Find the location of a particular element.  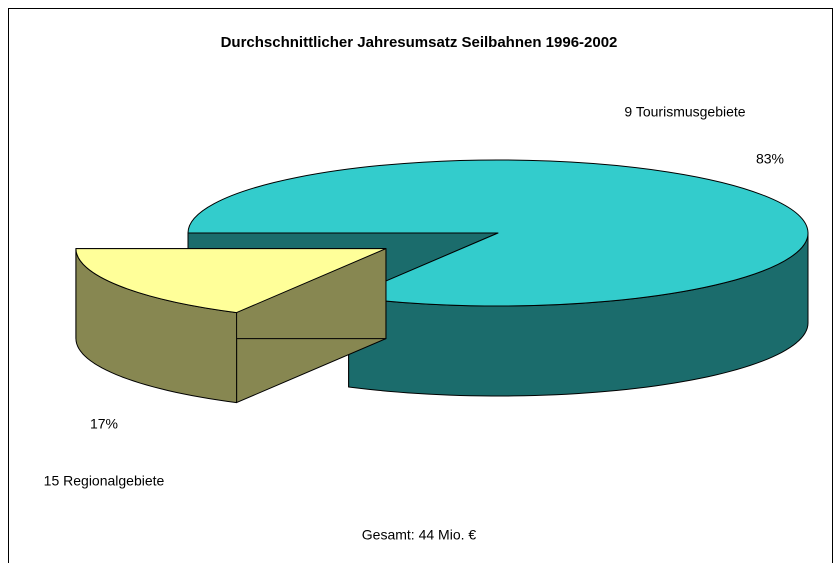

category-label: 15 Regionalgebiete is located at coordinates (104, 481).